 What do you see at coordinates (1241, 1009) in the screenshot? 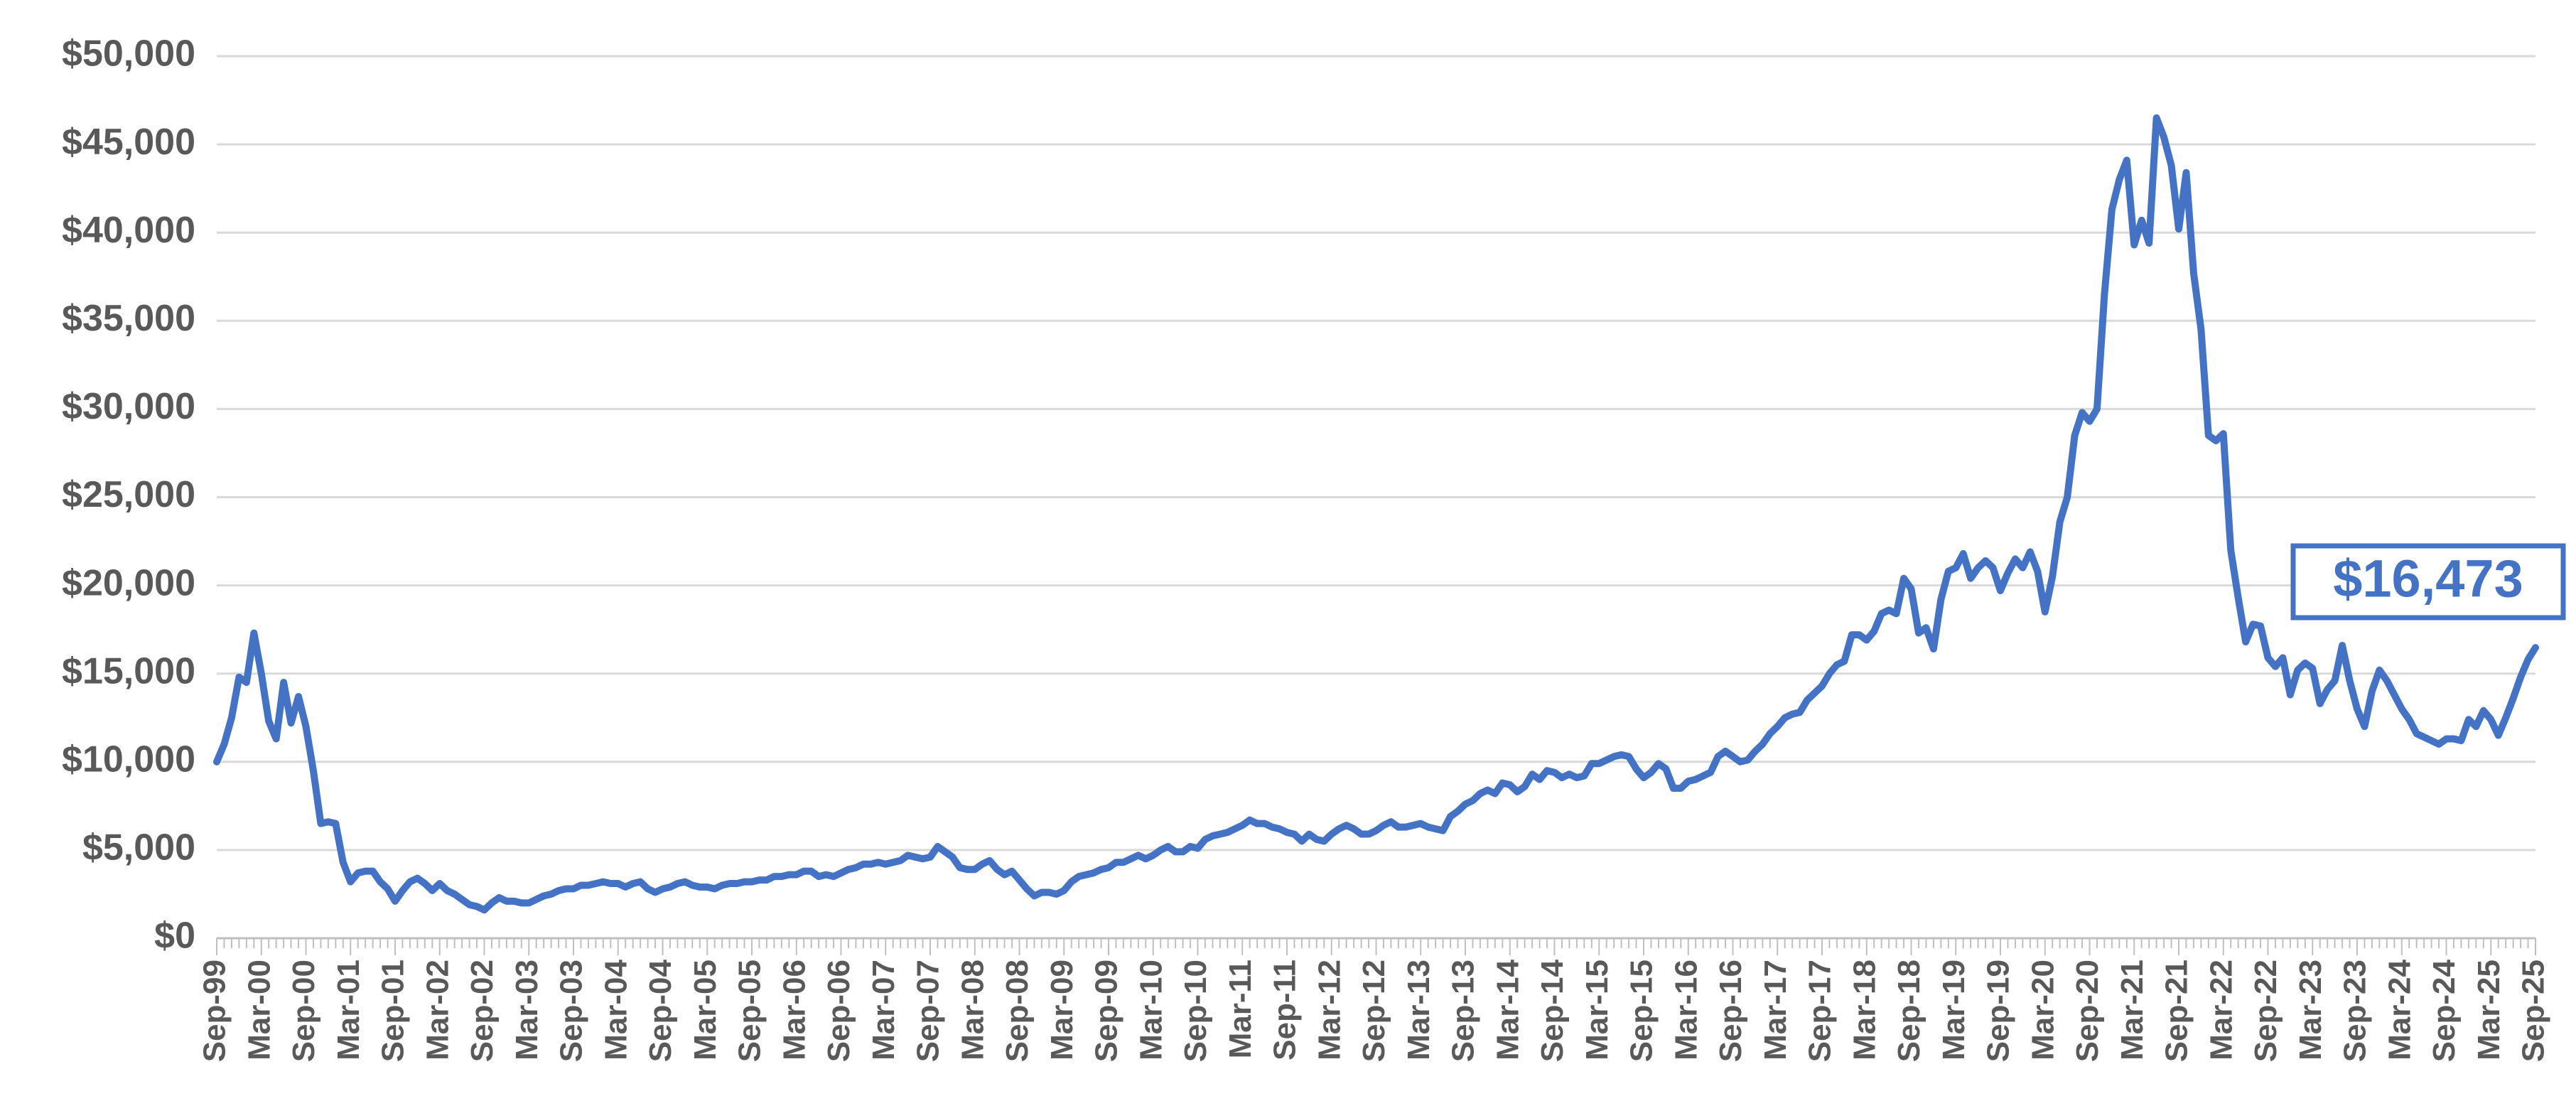
I see `x-tick-label: Mar-11` at bounding box center [1241, 1009].